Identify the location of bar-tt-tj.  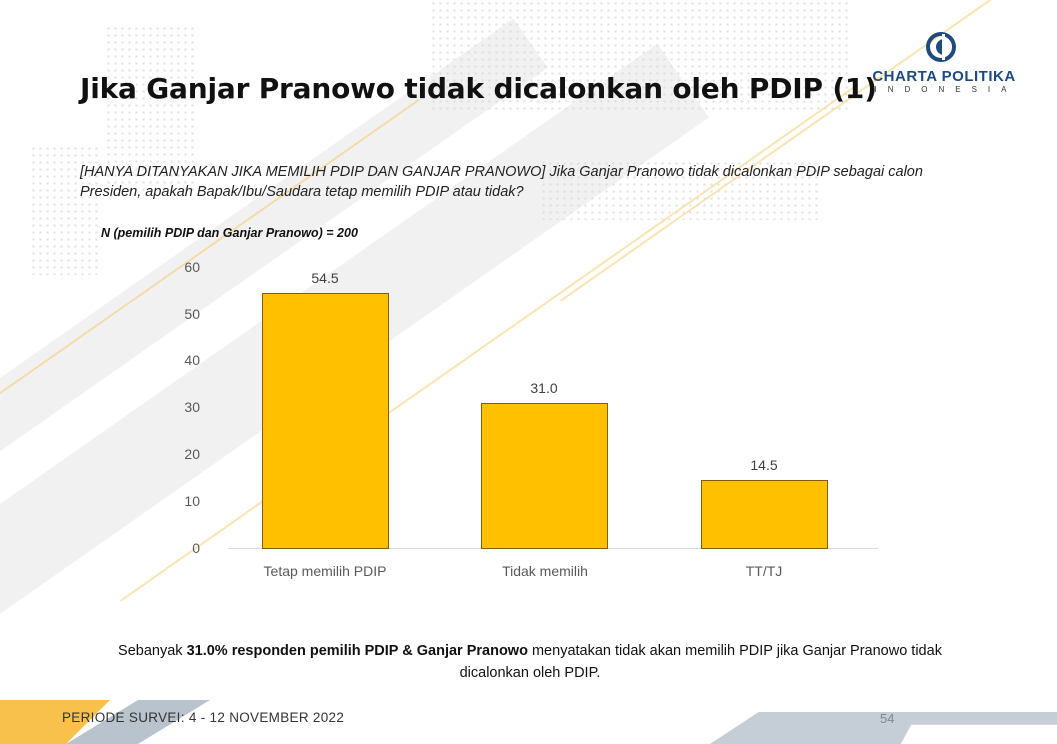
(764, 514).